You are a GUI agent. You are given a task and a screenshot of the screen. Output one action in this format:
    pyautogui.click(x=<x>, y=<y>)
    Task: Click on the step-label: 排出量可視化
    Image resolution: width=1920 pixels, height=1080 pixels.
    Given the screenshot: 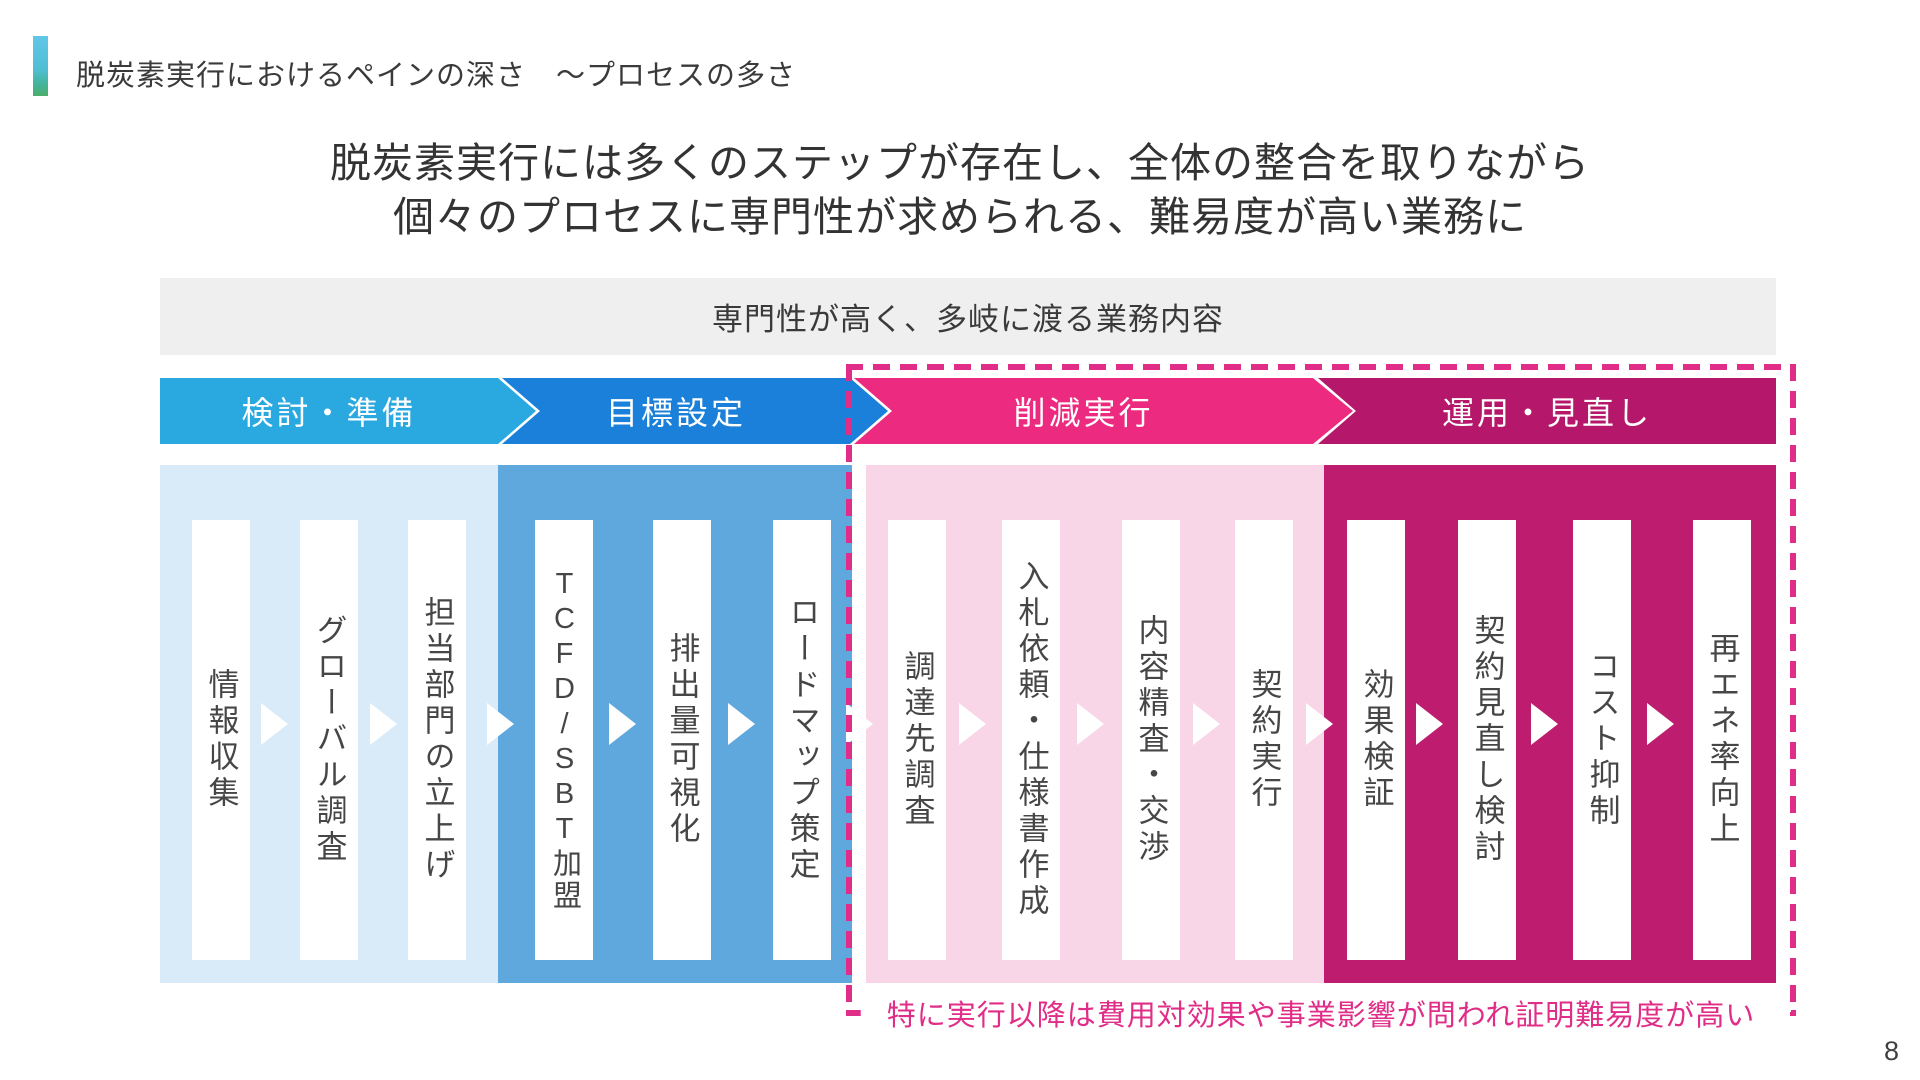 What is the action you would take?
    pyautogui.click(x=682, y=740)
    